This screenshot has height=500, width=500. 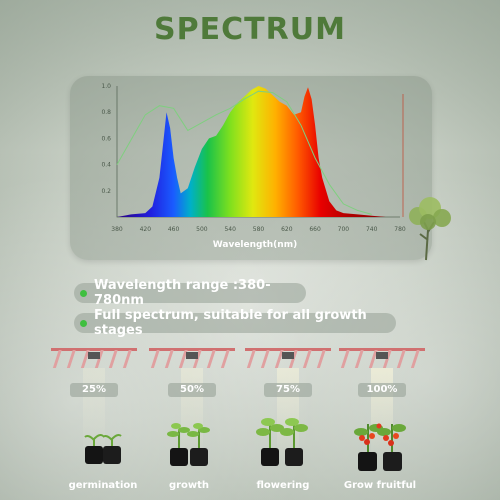 I want to click on x-tick-label: 380, so click(x=117, y=229).